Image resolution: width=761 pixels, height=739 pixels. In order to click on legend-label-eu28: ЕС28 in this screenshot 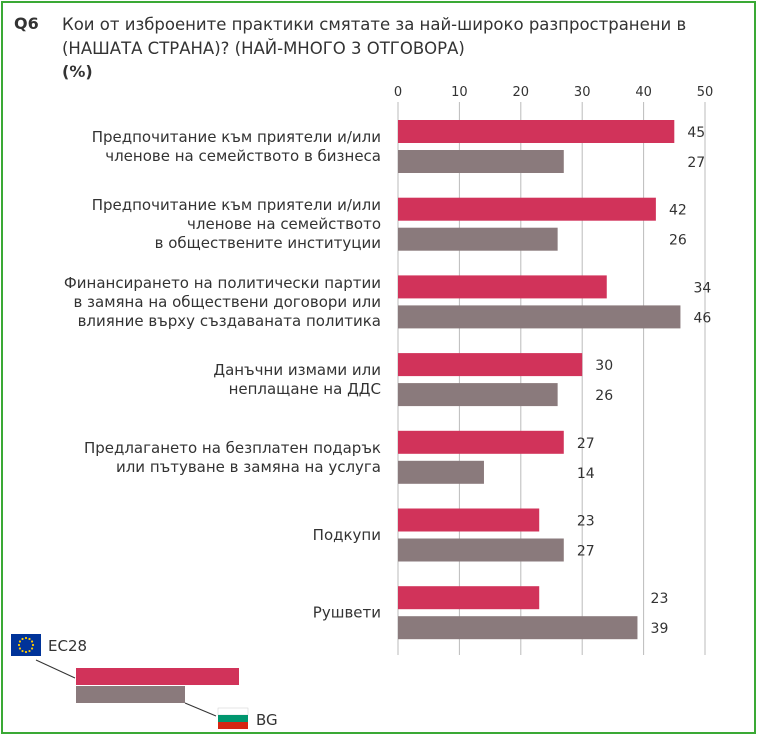, I will do `click(67, 646)`.